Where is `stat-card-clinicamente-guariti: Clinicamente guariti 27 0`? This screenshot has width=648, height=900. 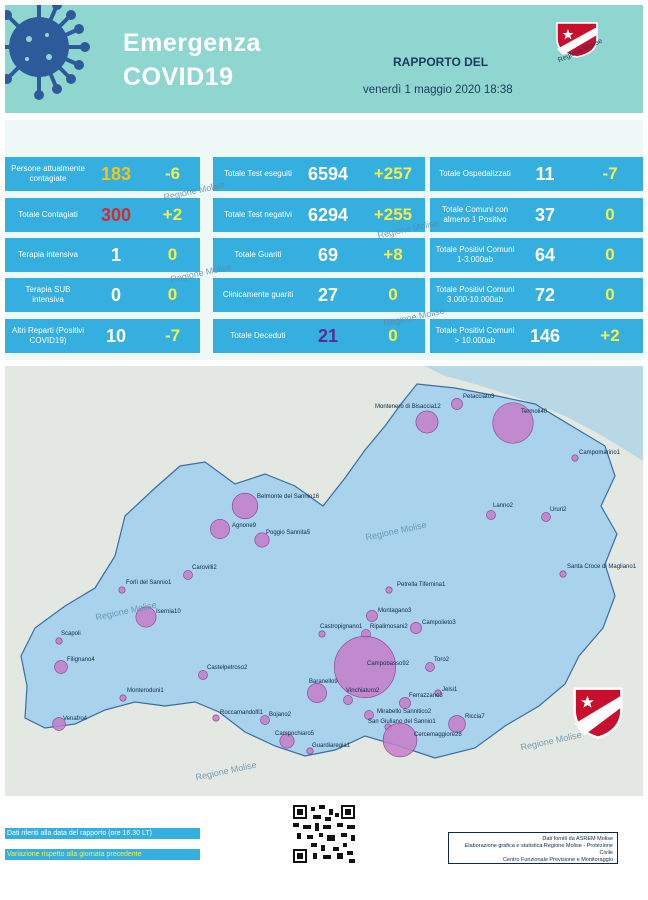
stat-card-clinicamente-guariti: Clinicamente guariti 27 0 is located at coordinates (319, 295).